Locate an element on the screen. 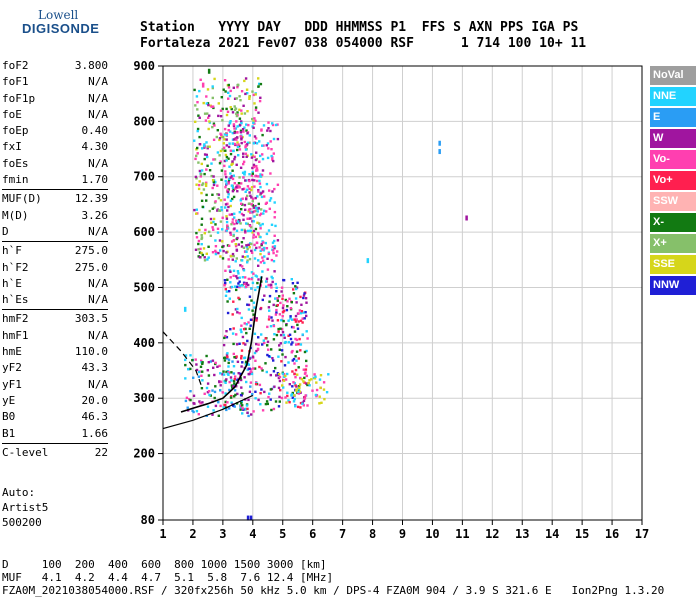 This screenshot has height=600, width=700. param-value: 275.0 is located at coordinates (91, 267).